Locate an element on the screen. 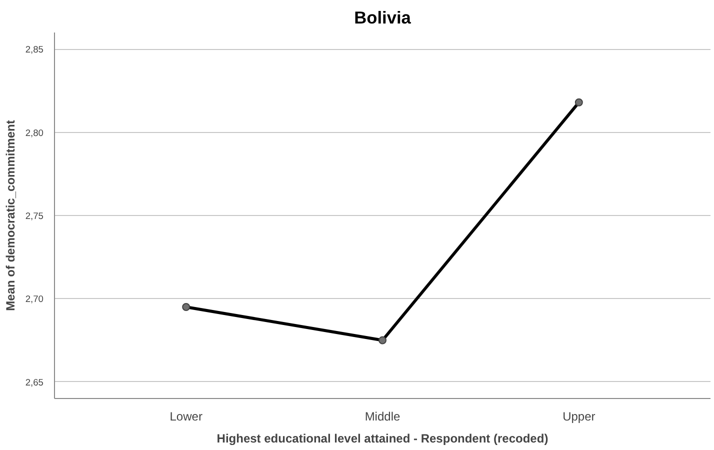 The height and width of the screenshot is (450, 714). y-tick-label: 2,85 is located at coordinates (34, 49).